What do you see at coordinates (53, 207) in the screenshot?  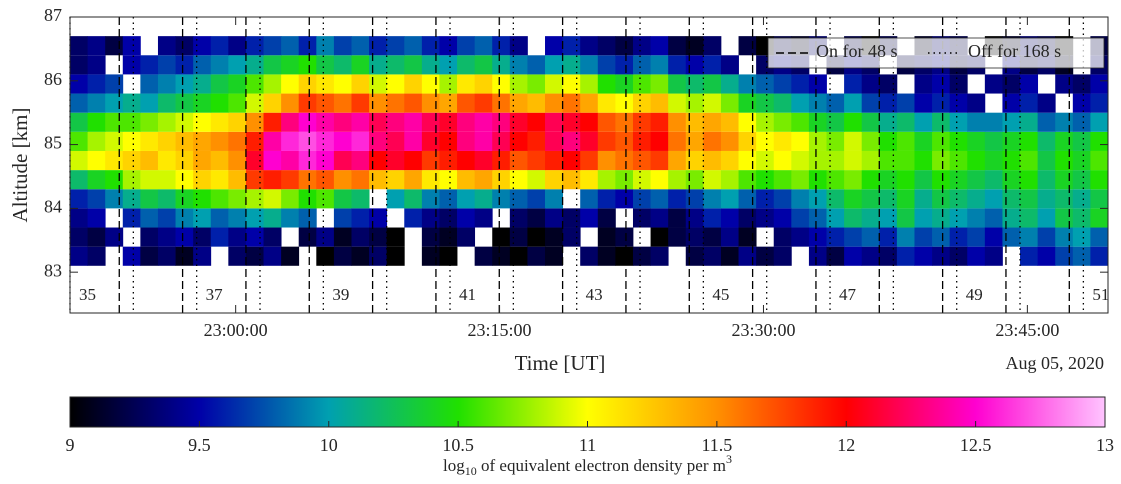 I see `y-tick-label: 84` at bounding box center [53, 207].